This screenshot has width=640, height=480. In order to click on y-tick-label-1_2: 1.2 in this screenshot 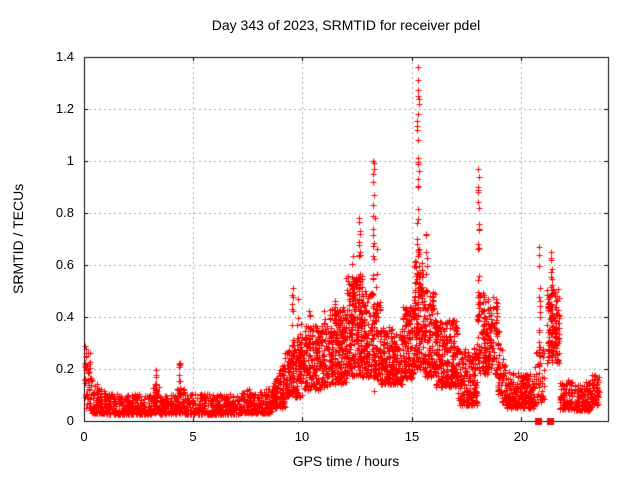, I will do `click(64, 108)`.